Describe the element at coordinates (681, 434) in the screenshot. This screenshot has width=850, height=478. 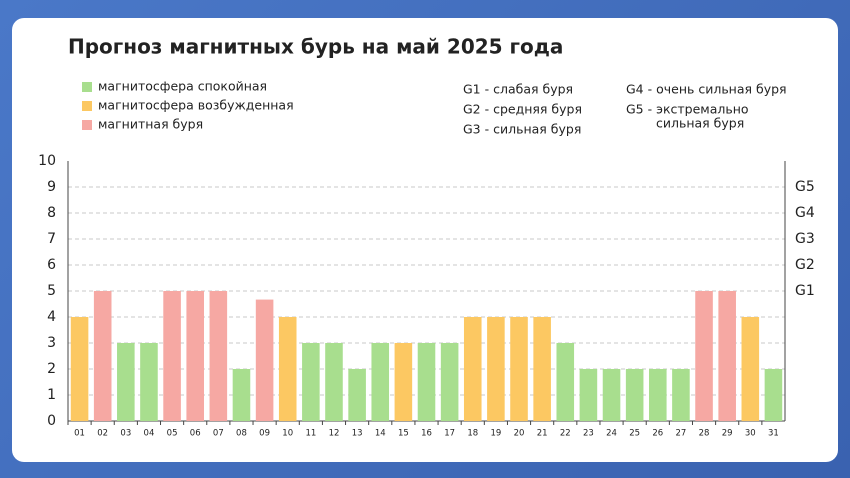
I see `x-tick-label: 27` at that location.